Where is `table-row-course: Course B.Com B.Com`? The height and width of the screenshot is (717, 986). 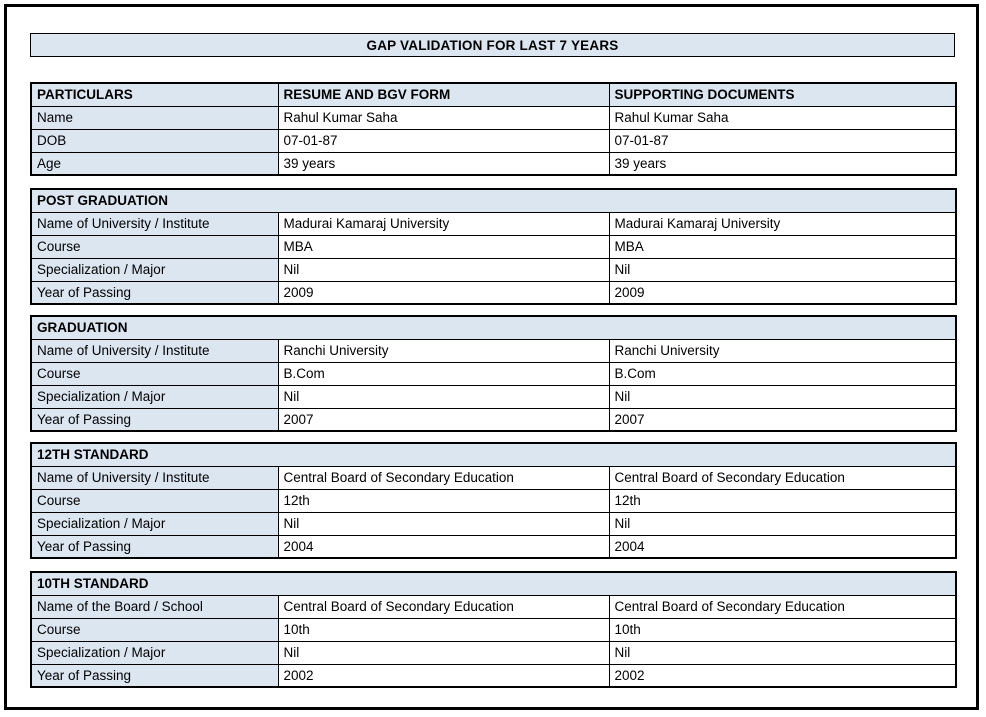
table-row-course: Course B.Com B.Com is located at coordinates (493, 373).